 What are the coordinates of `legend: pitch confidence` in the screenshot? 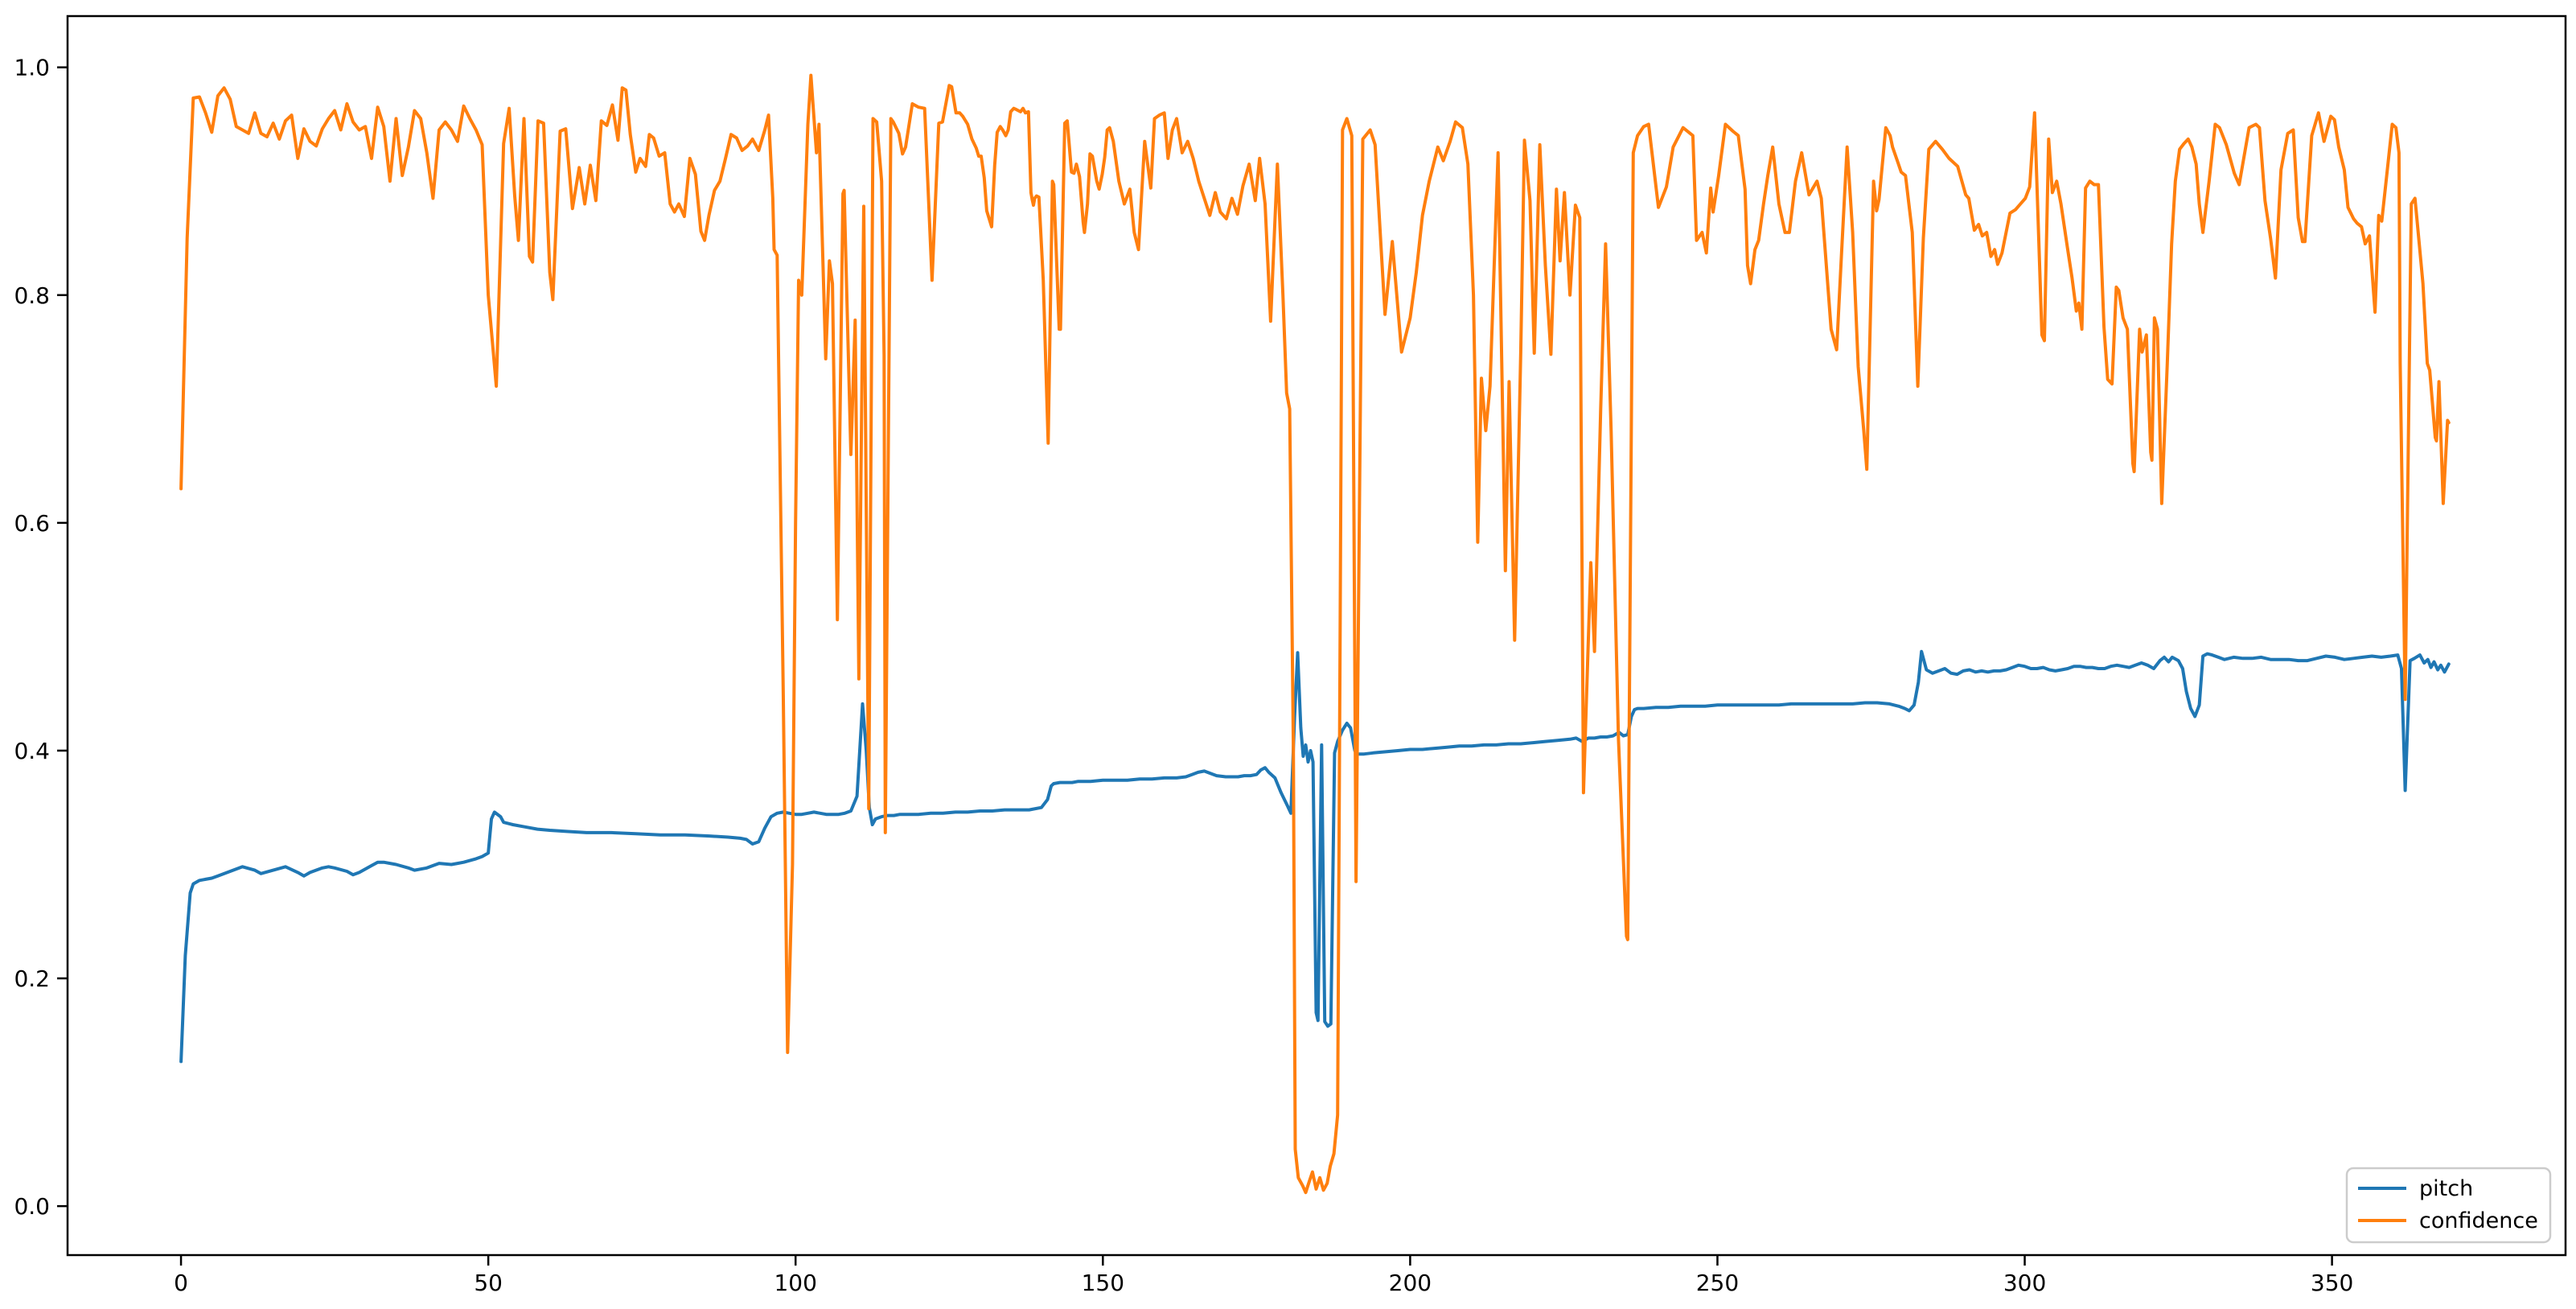 It's located at (2448, 1205).